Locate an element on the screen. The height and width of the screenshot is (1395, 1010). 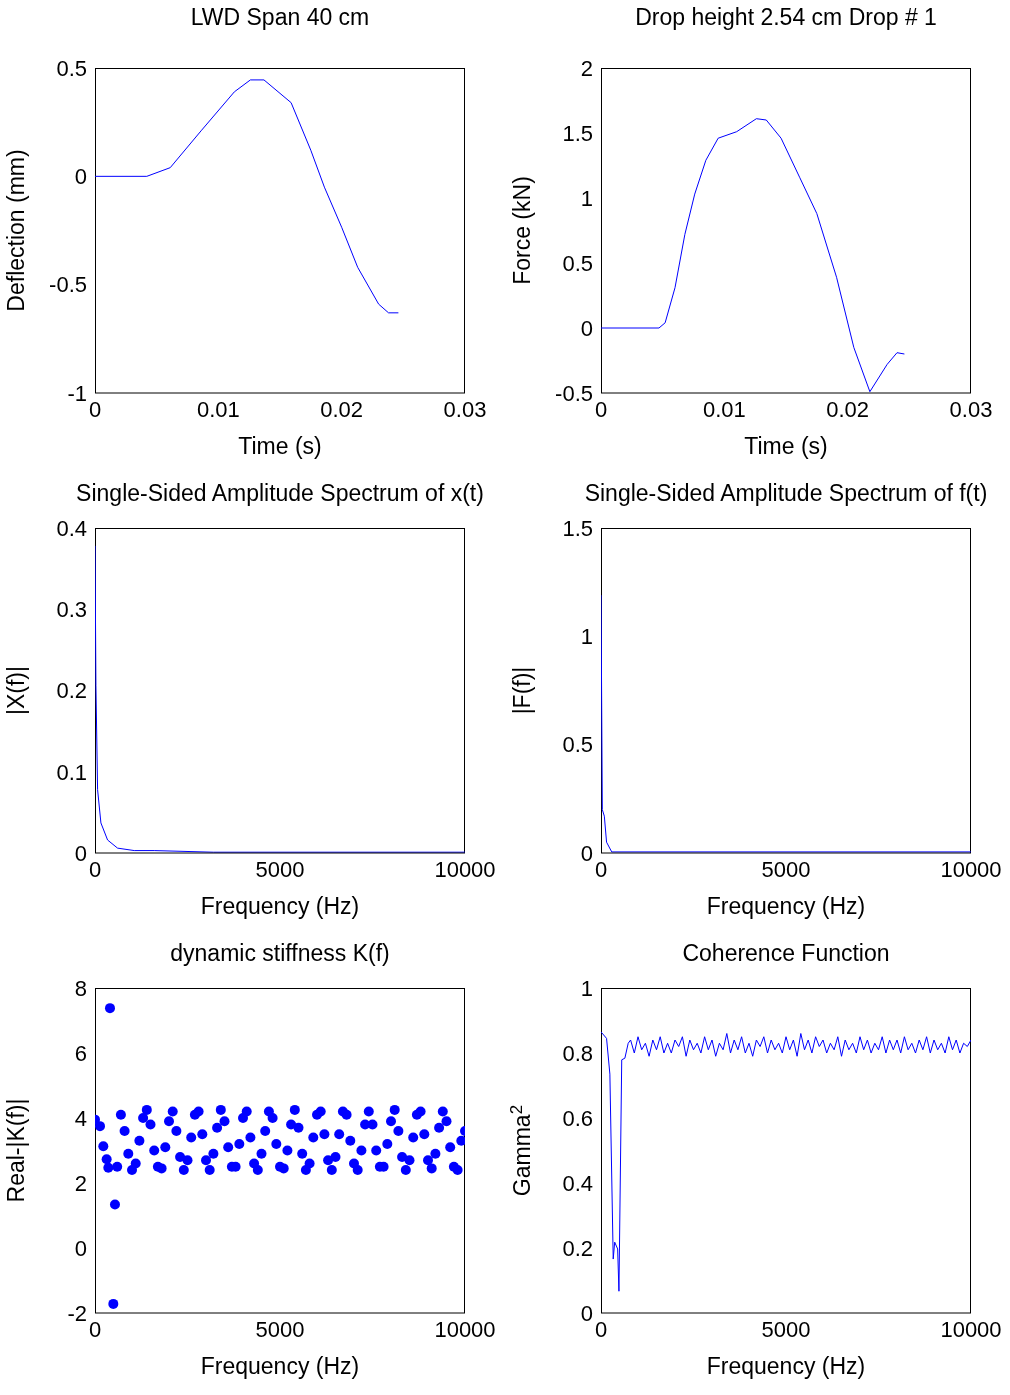
chart-title: Drop height 2.54 cm Drop # 1 is located at coordinates (786, 17).